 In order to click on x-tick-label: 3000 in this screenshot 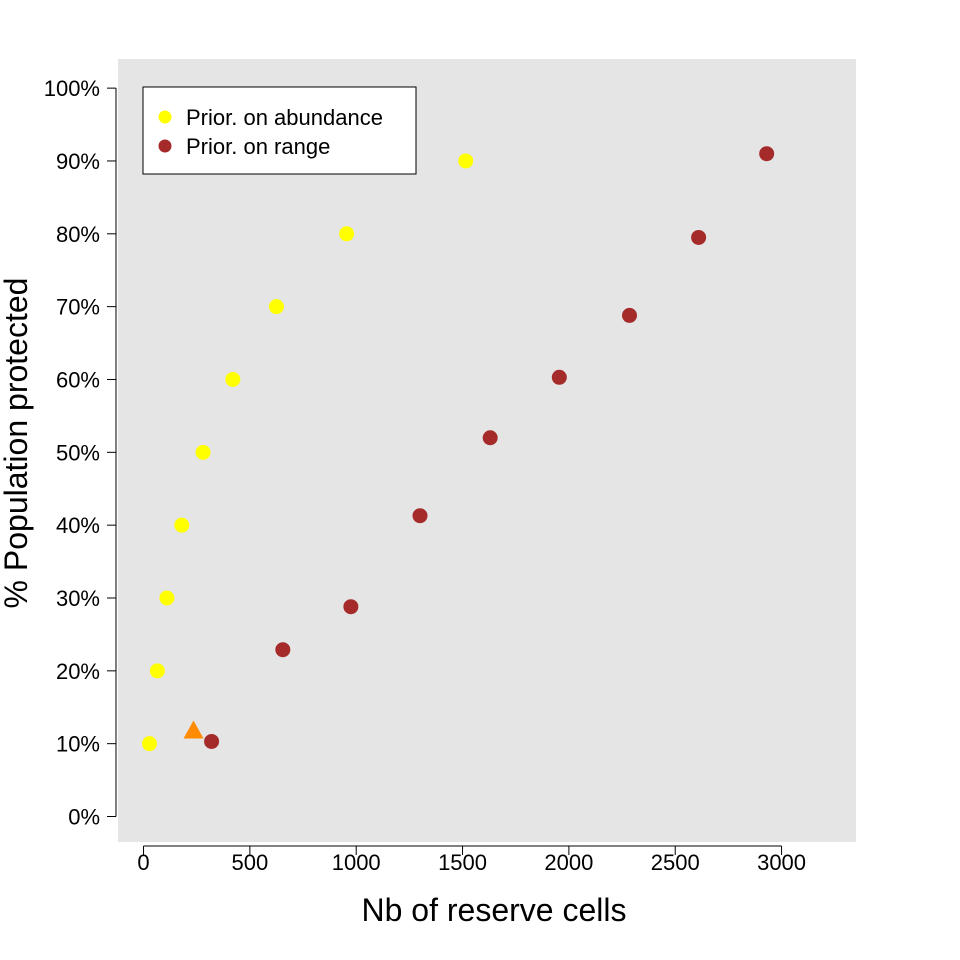, I will do `click(781, 862)`.